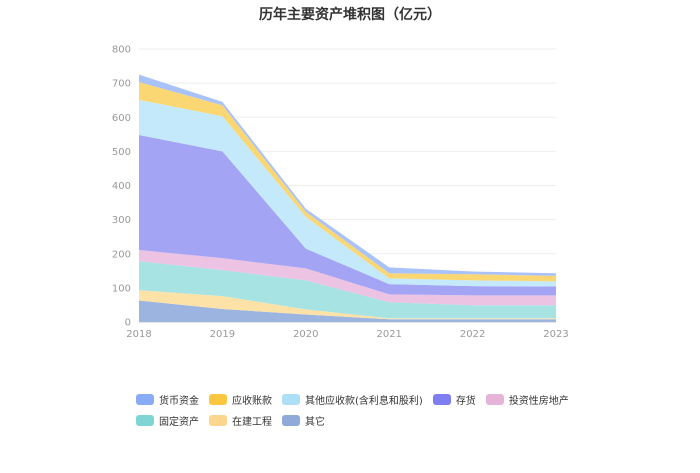 This screenshot has height=473, width=700. I want to click on legend: 货币资金 应收账款 其他应收款(含利息和股利) 存货 投资性房地产 固定资产 在建工程 其它, so click(361, 413).